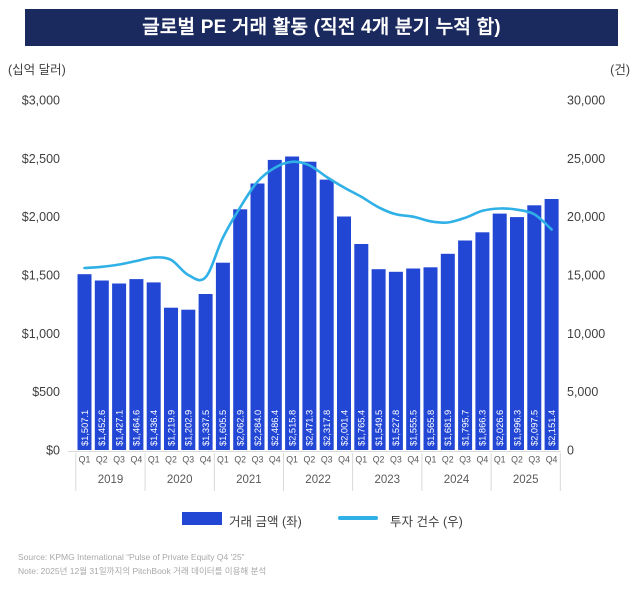 The width and height of the screenshot is (640, 600). Describe the element at coordinates (102, 428) in the screenshot. I see `bar-value-label: $1,452.6` at that location.